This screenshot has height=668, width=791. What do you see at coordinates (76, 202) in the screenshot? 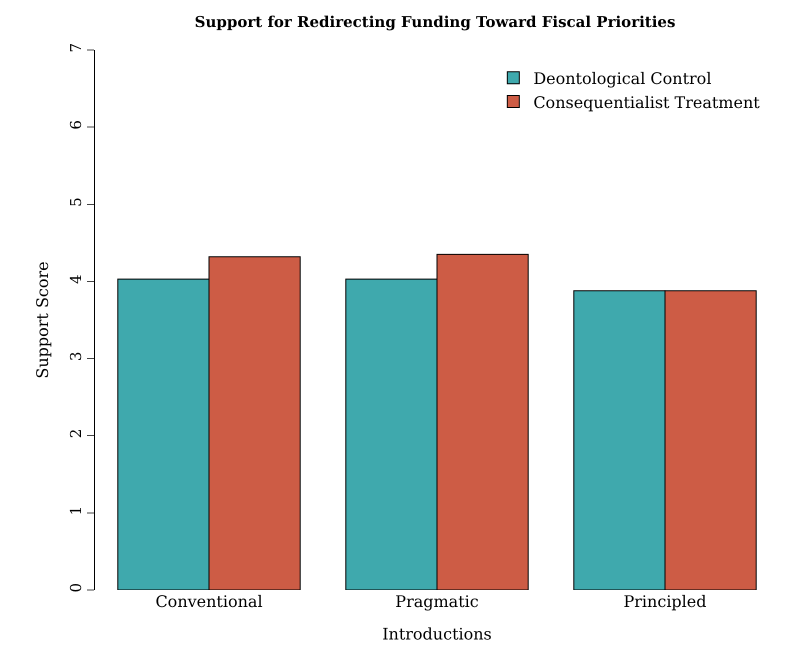
I see `y-tick-label: 5` at bounding box center [76, 202].